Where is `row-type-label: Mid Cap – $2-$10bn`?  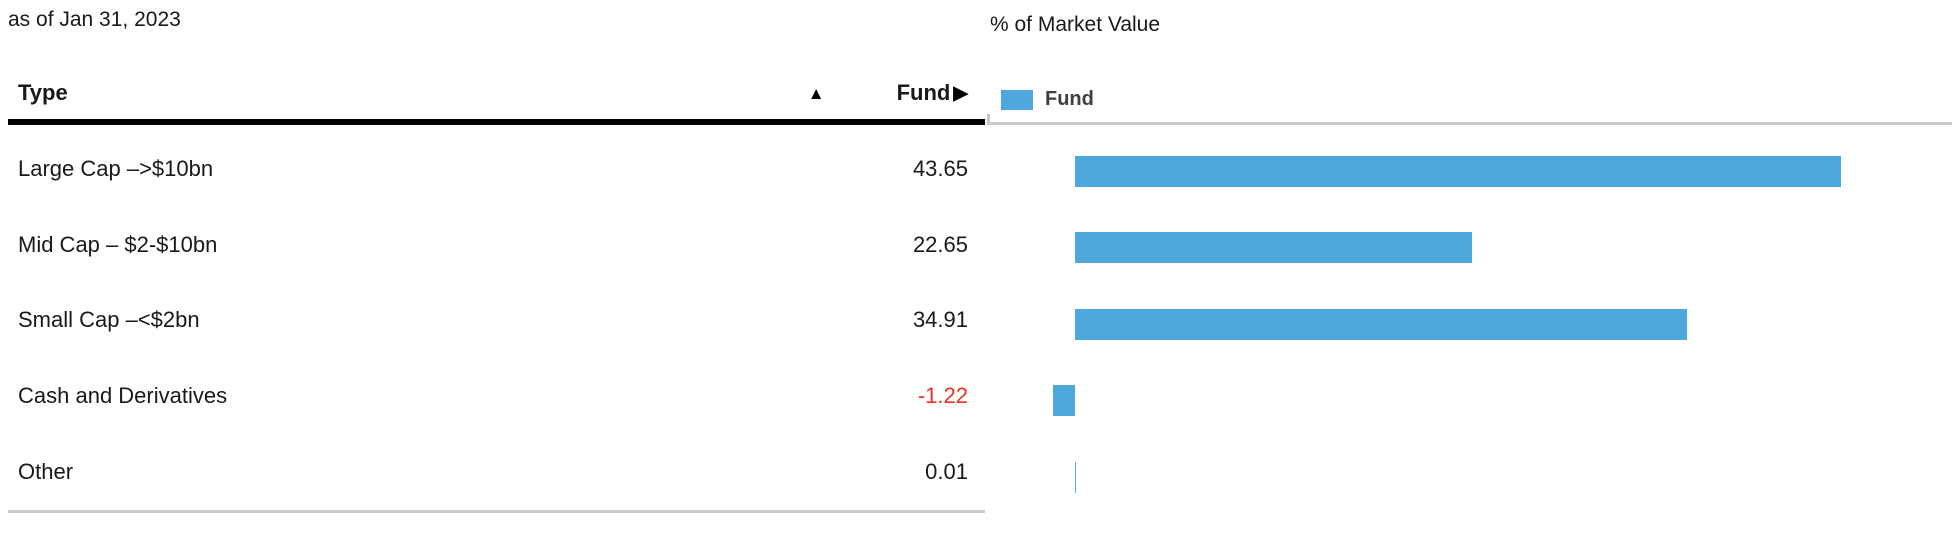 row-type-label: Mid Cap – $2-$10bn is located at coordinates (118, 244).